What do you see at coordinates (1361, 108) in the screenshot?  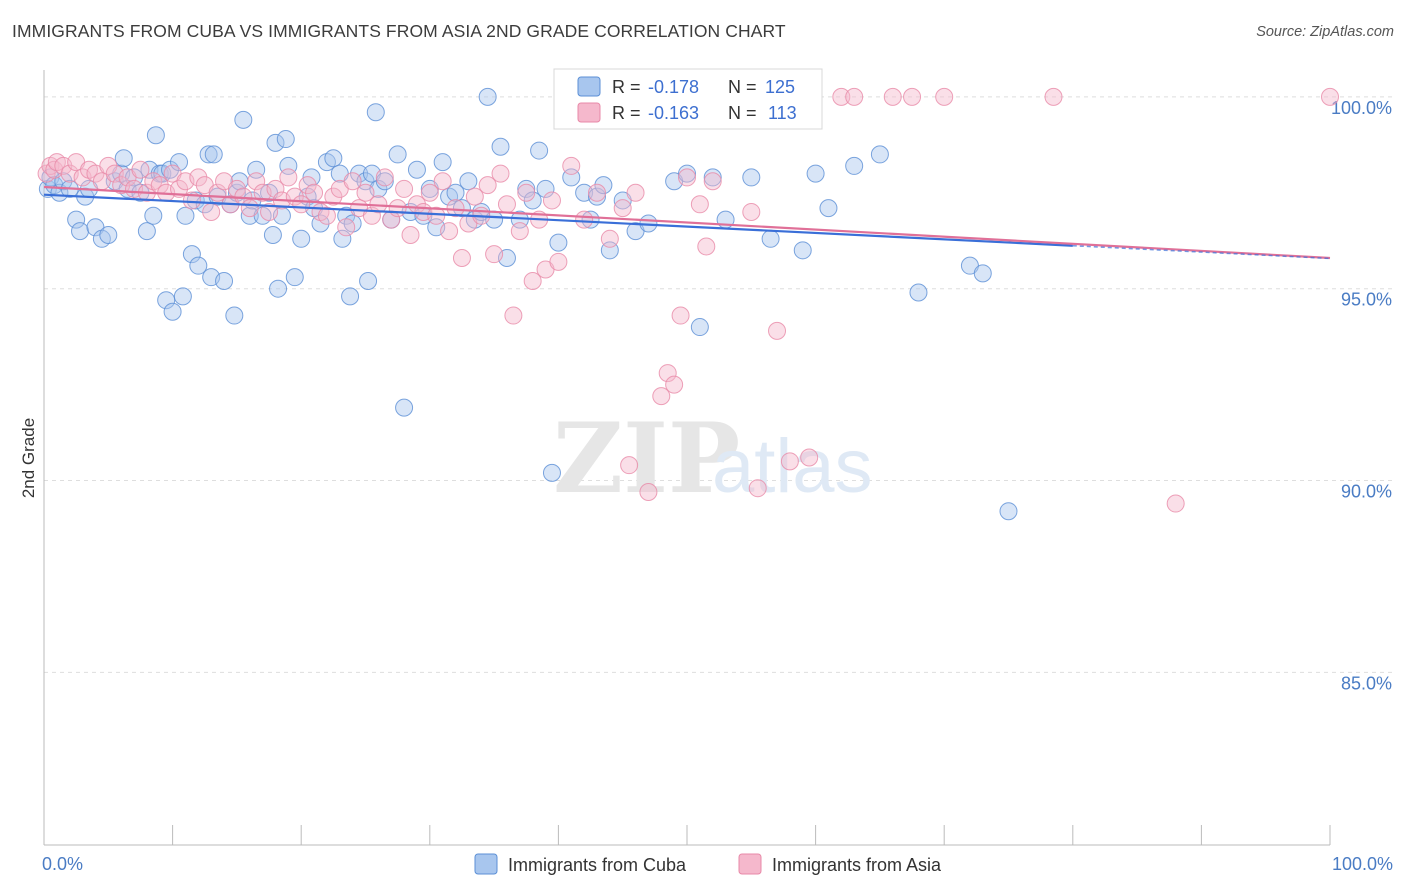 I see `y-tick-label: 100.0%` at bounding box center [1361, 108].